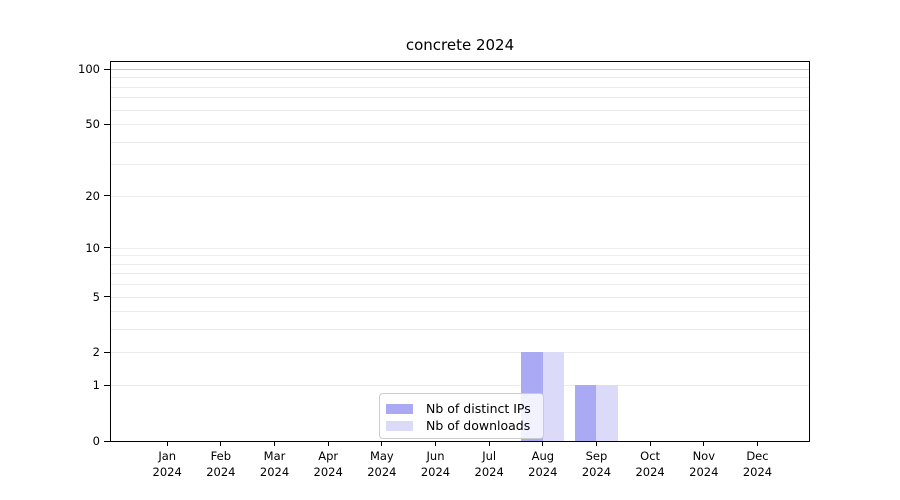  I want to click on legend: Nb of distinct IPs Nb of downloads, so click(461, 416).